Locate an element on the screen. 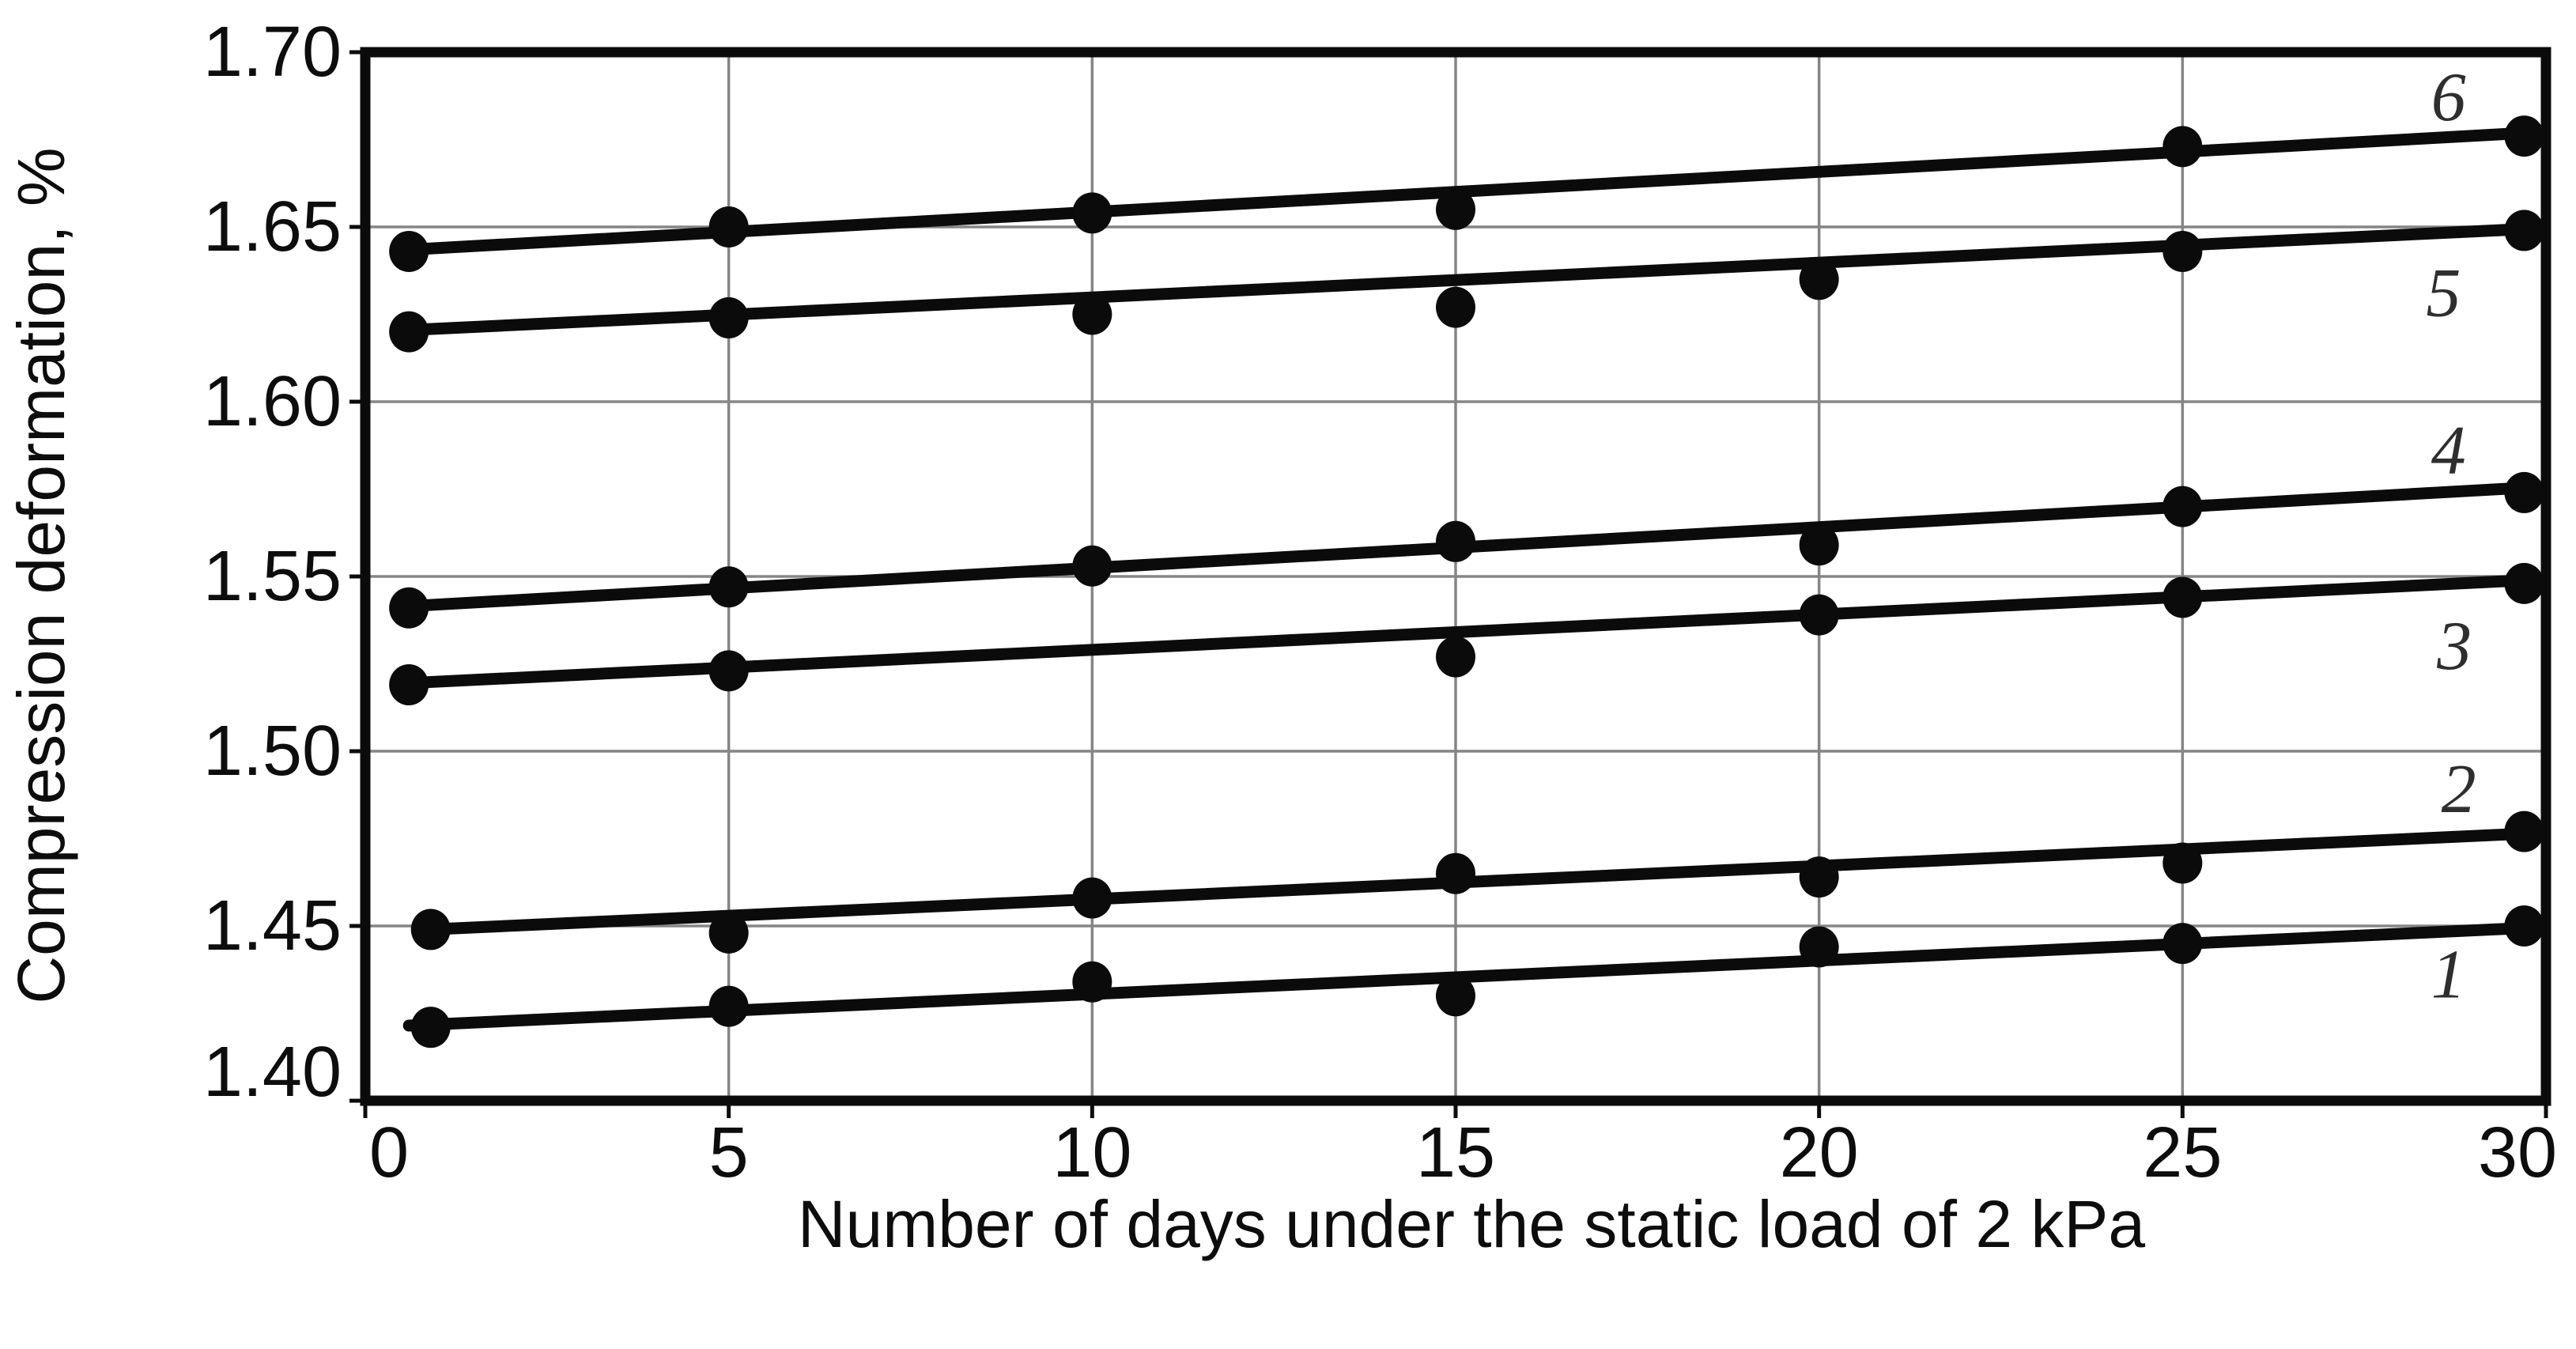  y-axis-title: Compression deformation, % is located at coordinates (41, 575).